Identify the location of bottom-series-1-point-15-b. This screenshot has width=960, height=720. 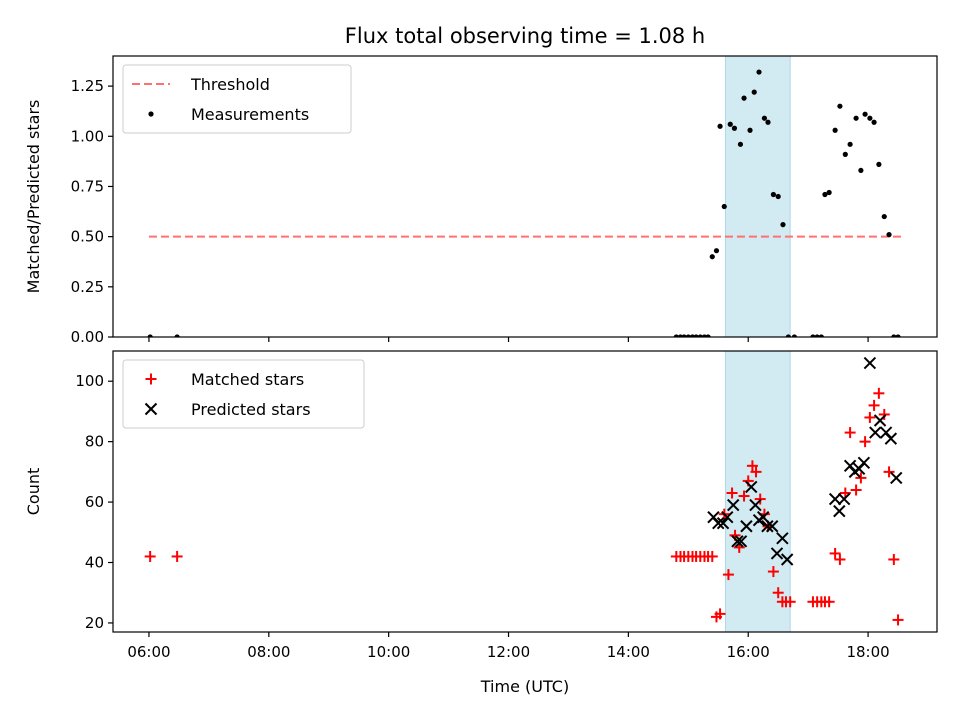
(782, 538).